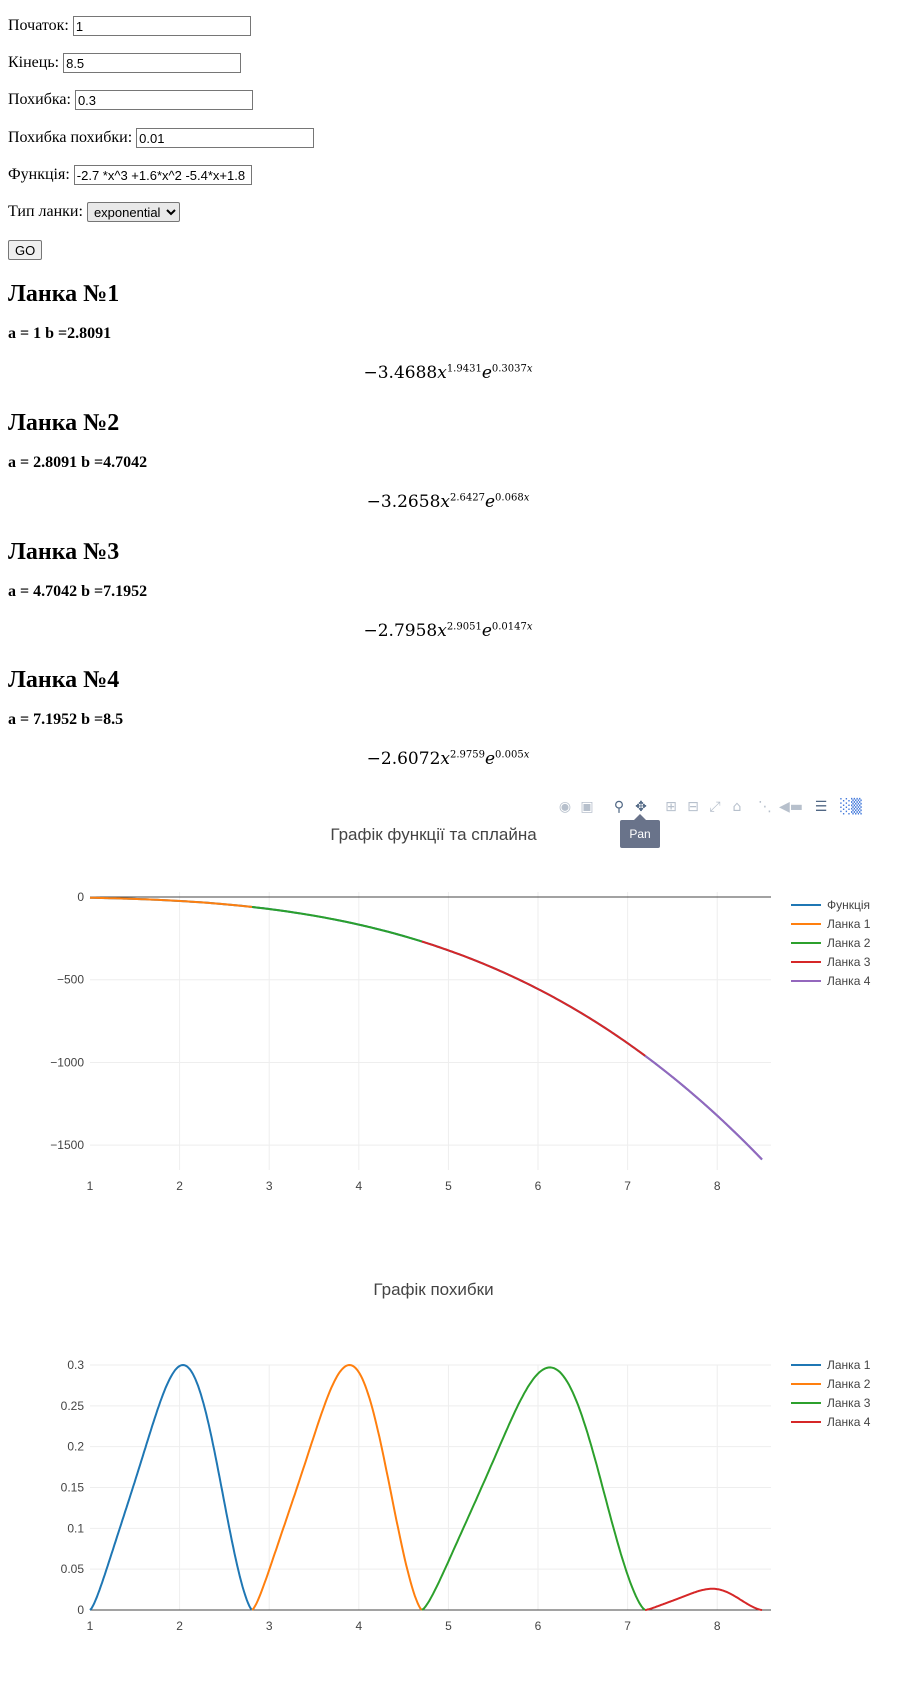  I want to click on chart-title: Графік похибки, so click(433, 1289).